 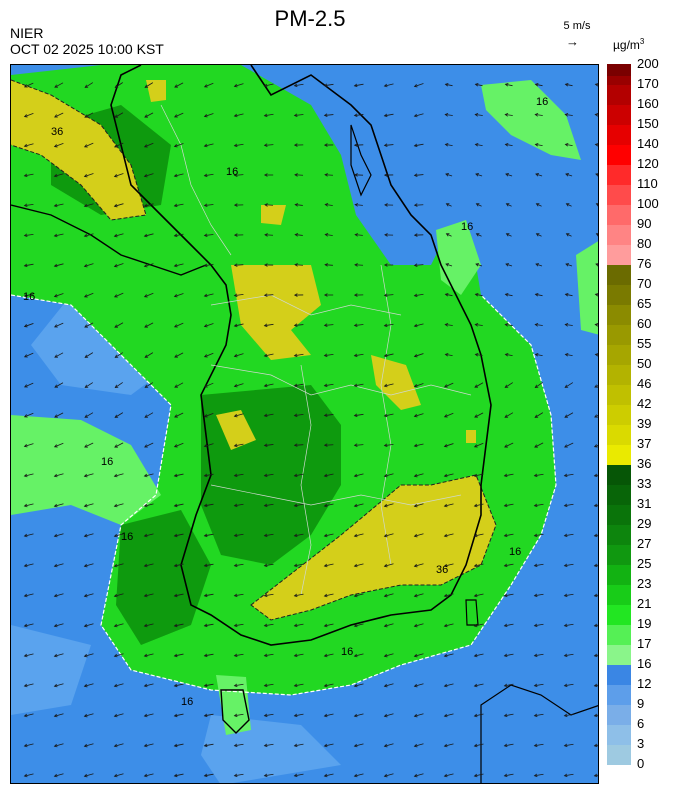 I want to click on province-boundary, so click(x=306, y=480).